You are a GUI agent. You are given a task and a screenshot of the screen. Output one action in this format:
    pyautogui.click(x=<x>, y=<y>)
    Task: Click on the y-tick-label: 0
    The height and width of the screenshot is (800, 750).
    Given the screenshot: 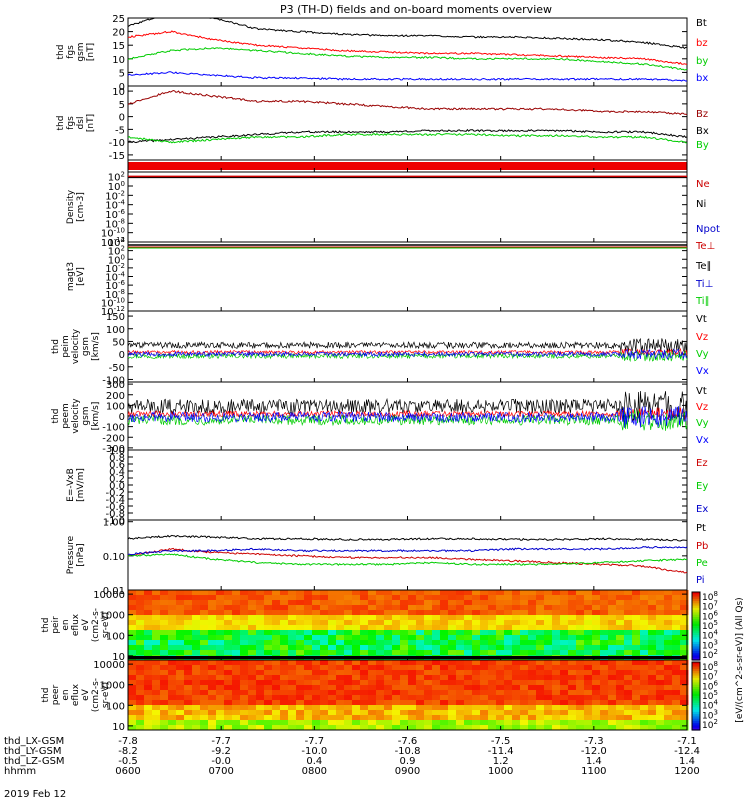 What is the action you would take?
    pyautogui.click(x=122, y=118)
    